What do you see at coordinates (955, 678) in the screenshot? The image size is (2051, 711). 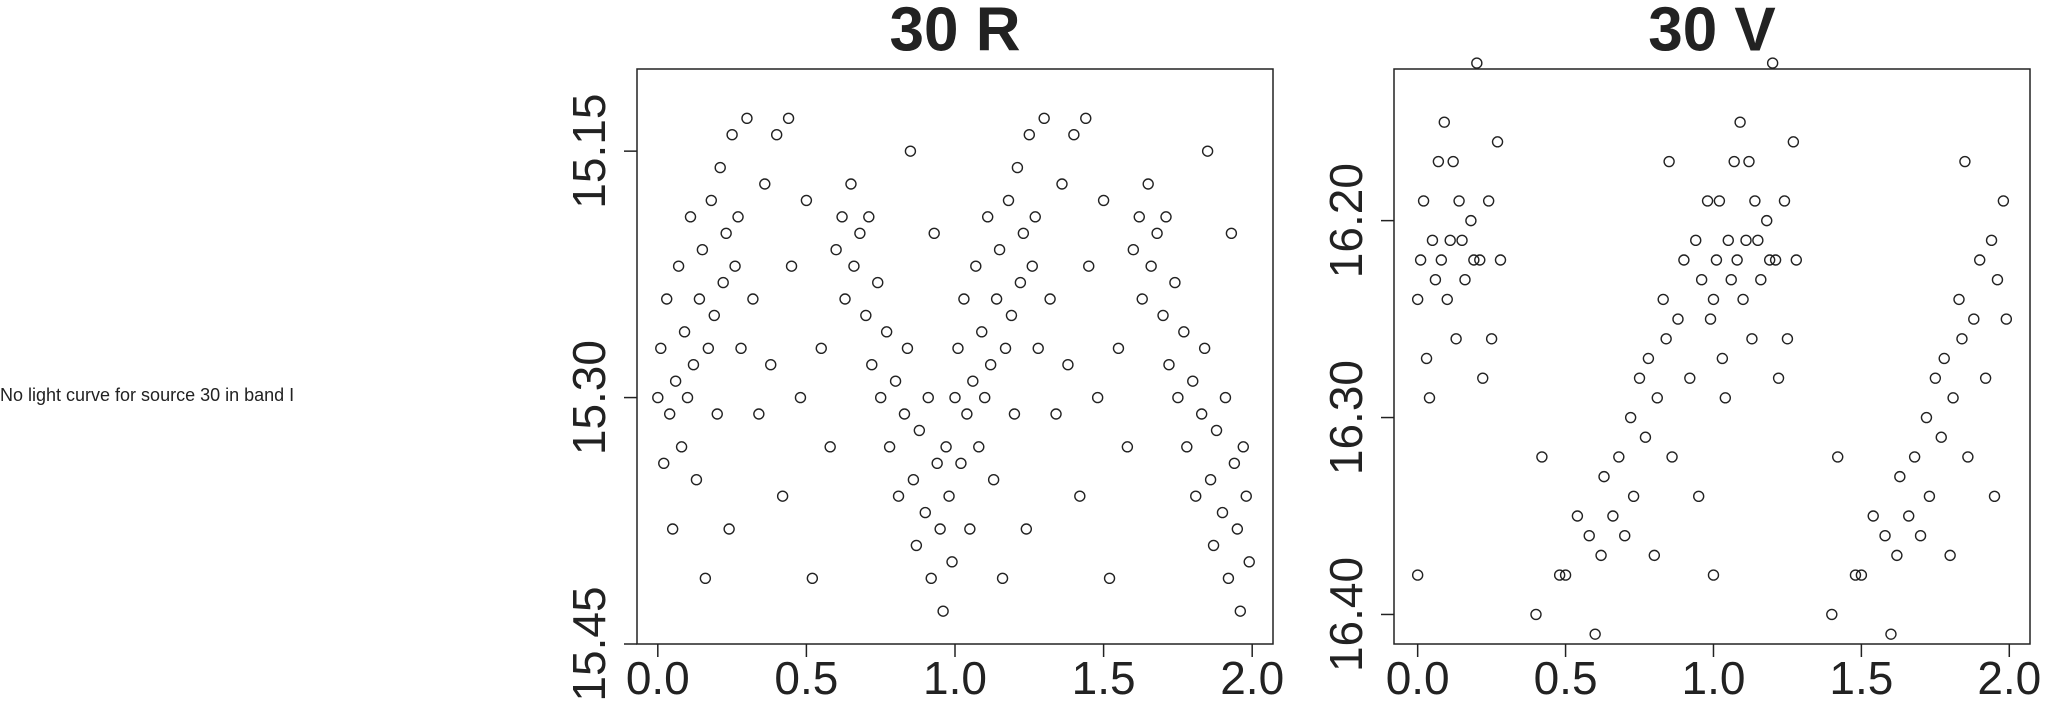 I see `x-tick-label: 1.0` at bounding box center [955, 678].